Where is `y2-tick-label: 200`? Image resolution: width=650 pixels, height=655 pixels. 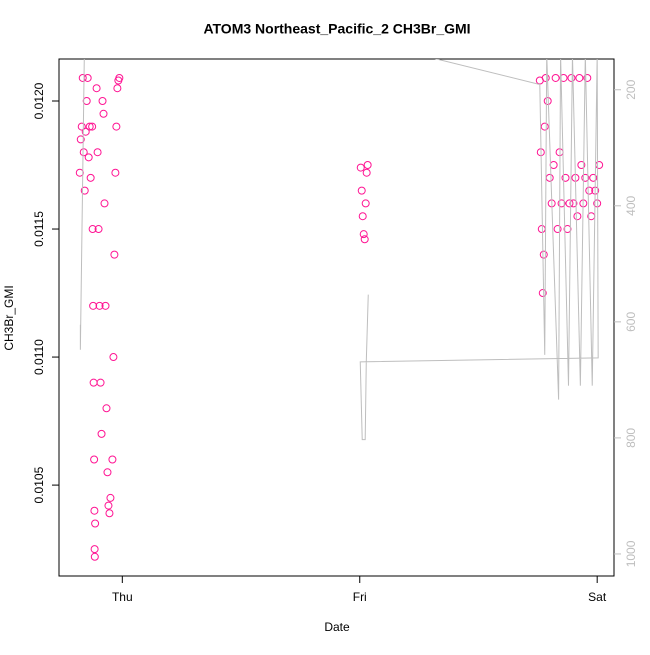 y2-tick-label: 200 is located at coordinates (631, 89).